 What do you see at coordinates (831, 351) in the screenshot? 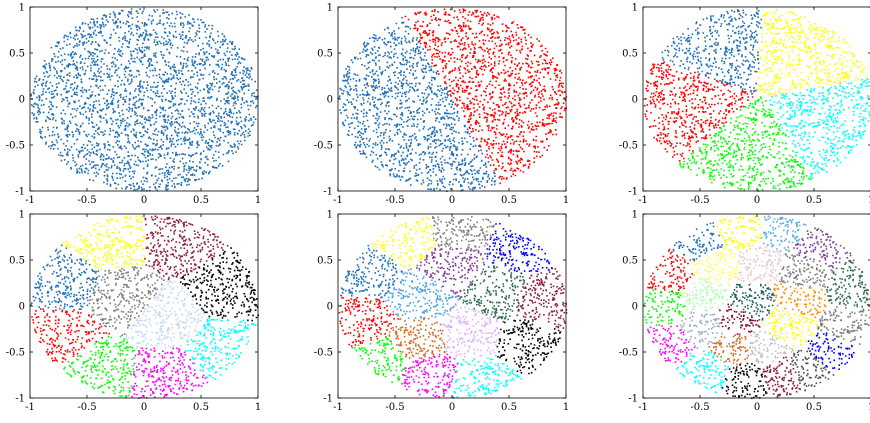
I see `cluster-21-points` at bounding box center [831, 351].